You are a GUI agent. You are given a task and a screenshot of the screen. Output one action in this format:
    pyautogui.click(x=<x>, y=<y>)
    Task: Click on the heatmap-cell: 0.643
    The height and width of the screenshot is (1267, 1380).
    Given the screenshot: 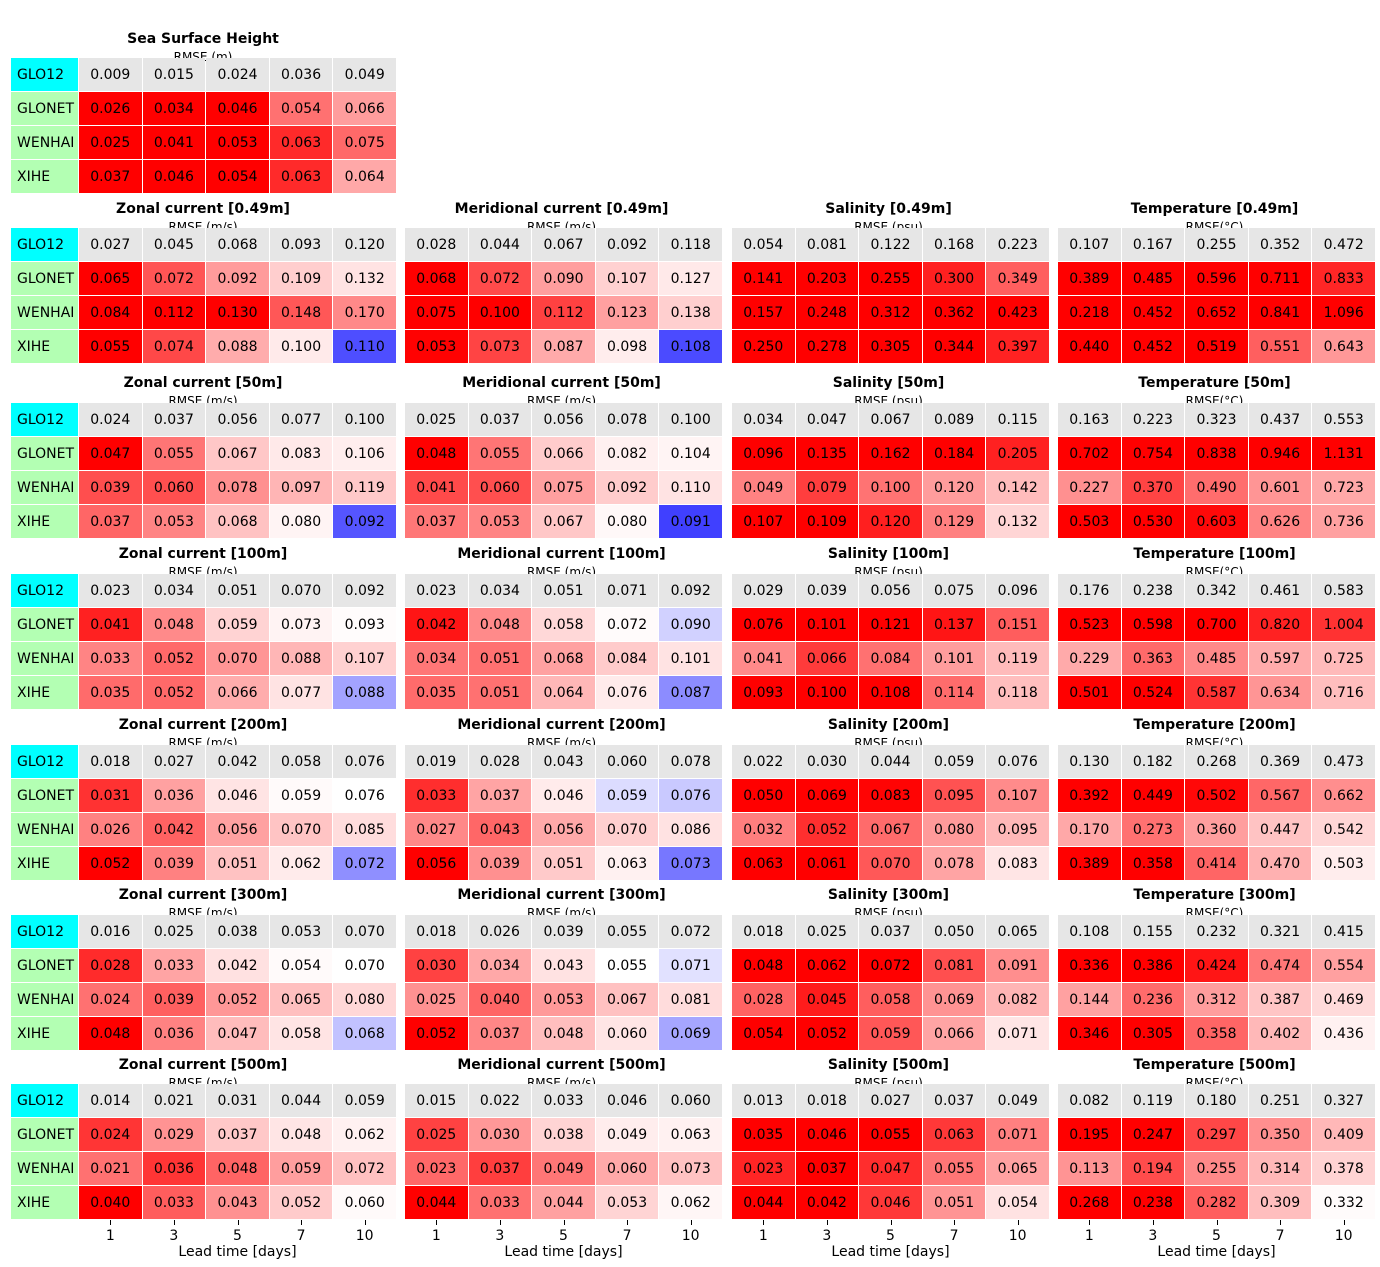 What is the action you would take?
    pyautogui.click(x=1343, y=346)
    